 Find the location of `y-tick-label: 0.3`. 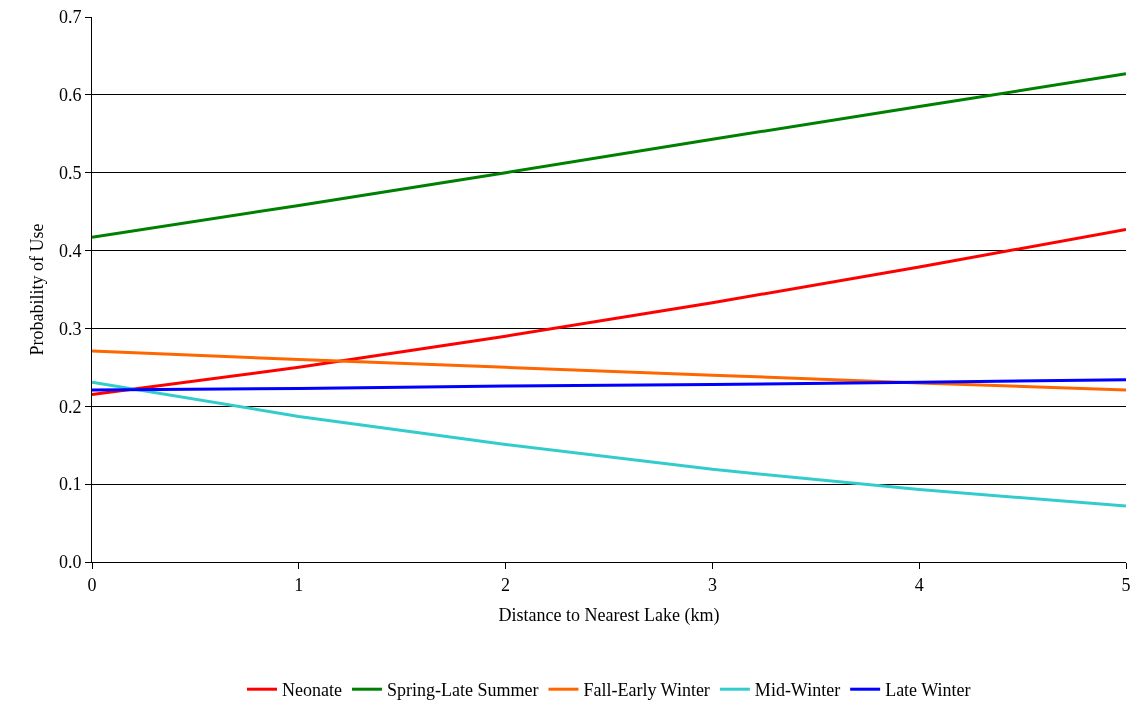

y-tick-label: 0.3 is located at coordinates (70, 328).